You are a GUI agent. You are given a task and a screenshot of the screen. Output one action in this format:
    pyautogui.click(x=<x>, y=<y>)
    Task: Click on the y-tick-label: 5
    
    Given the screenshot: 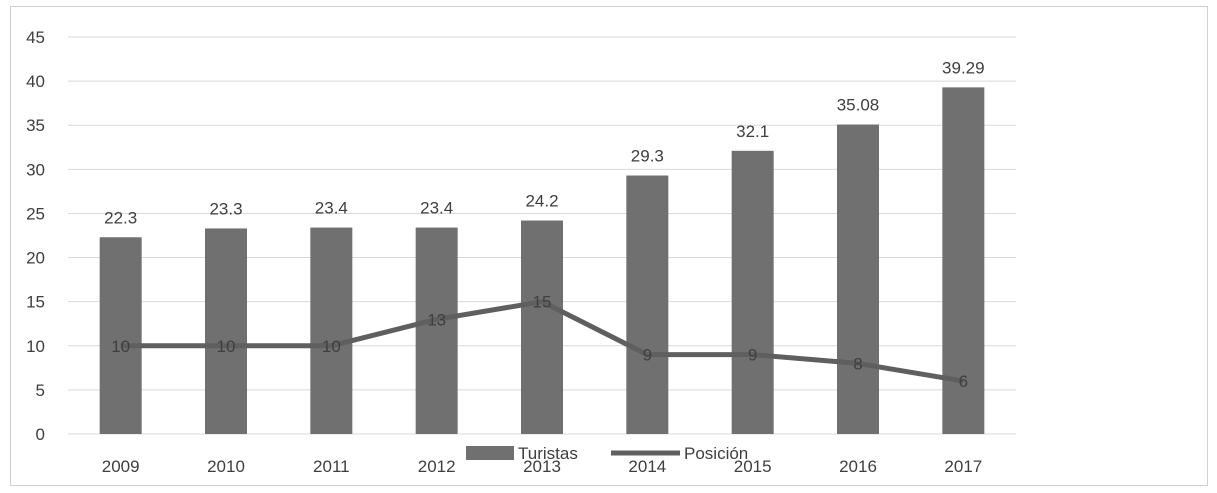 What is the action you would take?
    pyautogui.click(x=40, y=390)
    